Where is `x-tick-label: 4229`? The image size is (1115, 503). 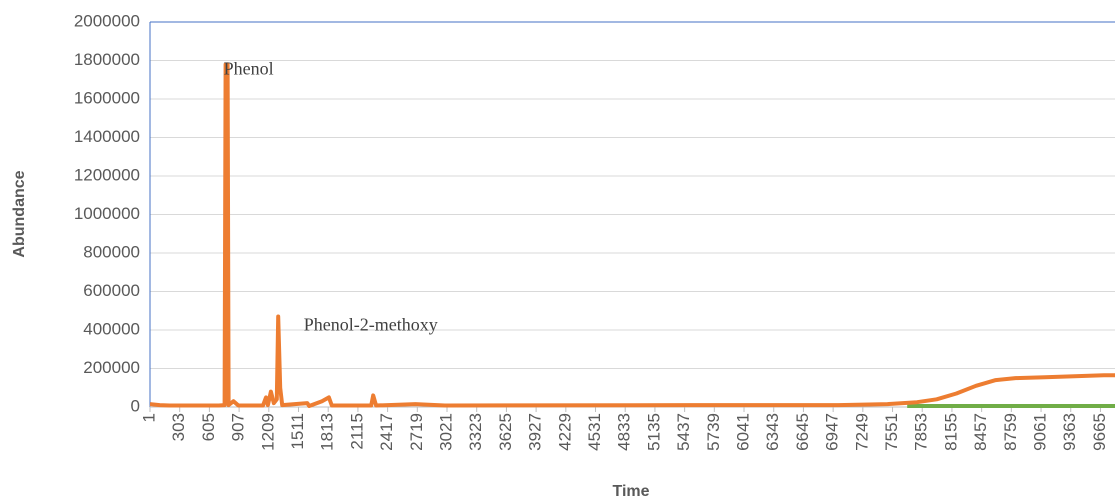 x-tick-label: 4229 is located at coordinates (564, 432).